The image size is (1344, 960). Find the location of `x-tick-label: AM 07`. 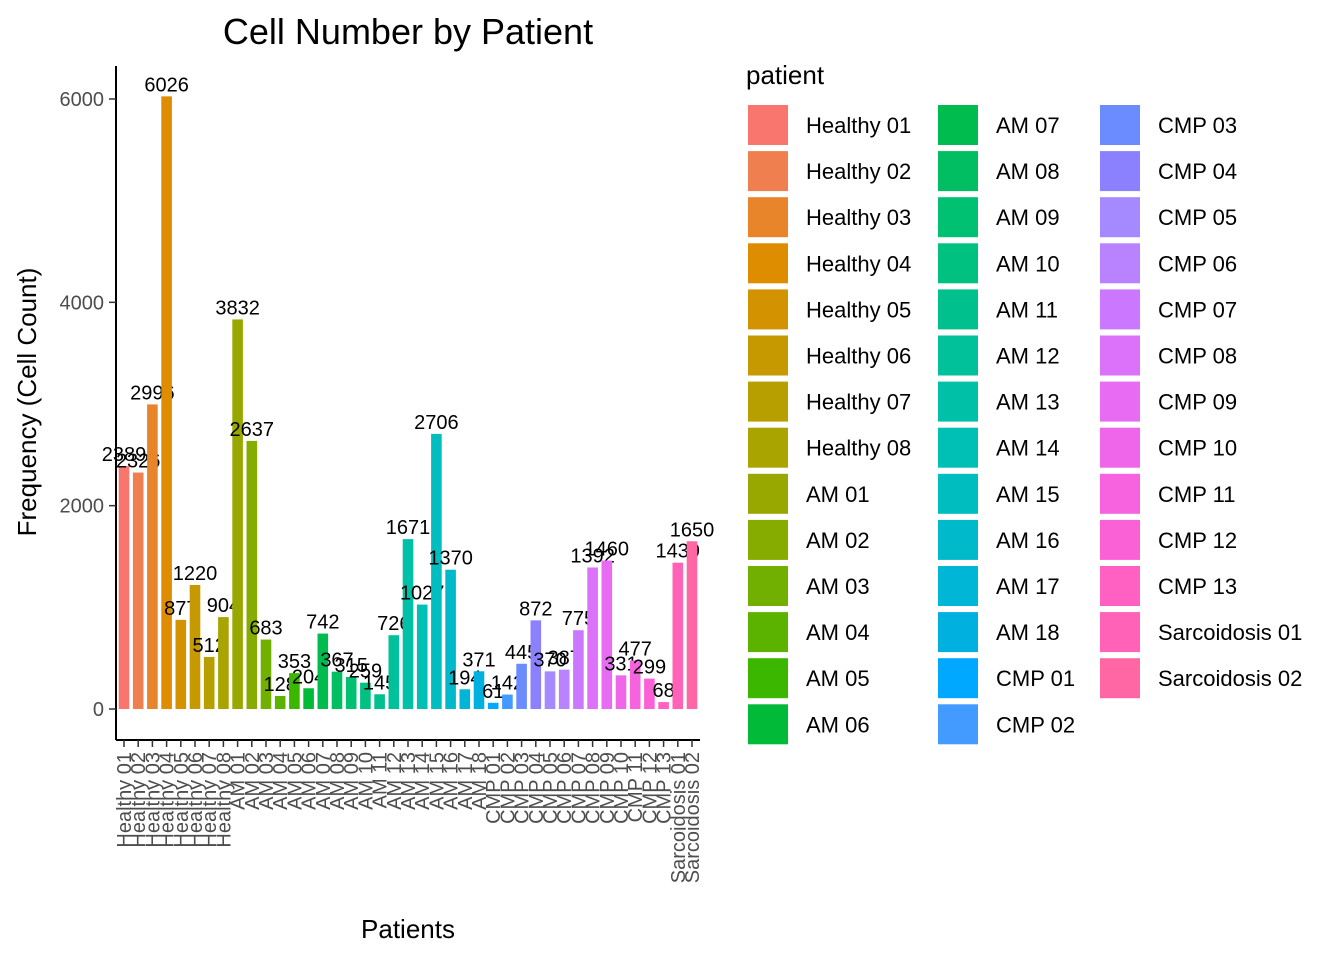

x-tick-label: AM 07 is located at coordinates (324, 781).